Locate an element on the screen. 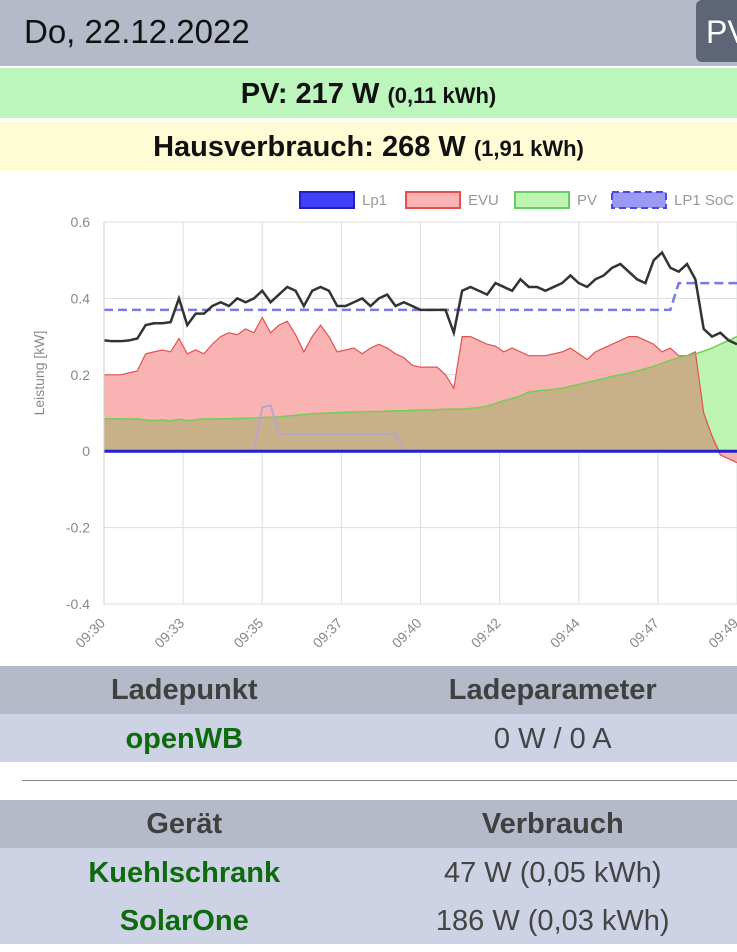 This screenshot has height=952, width=737. table-row: SolarOne 186 W (0,03 kWh) is located at coordinates (368, 920).